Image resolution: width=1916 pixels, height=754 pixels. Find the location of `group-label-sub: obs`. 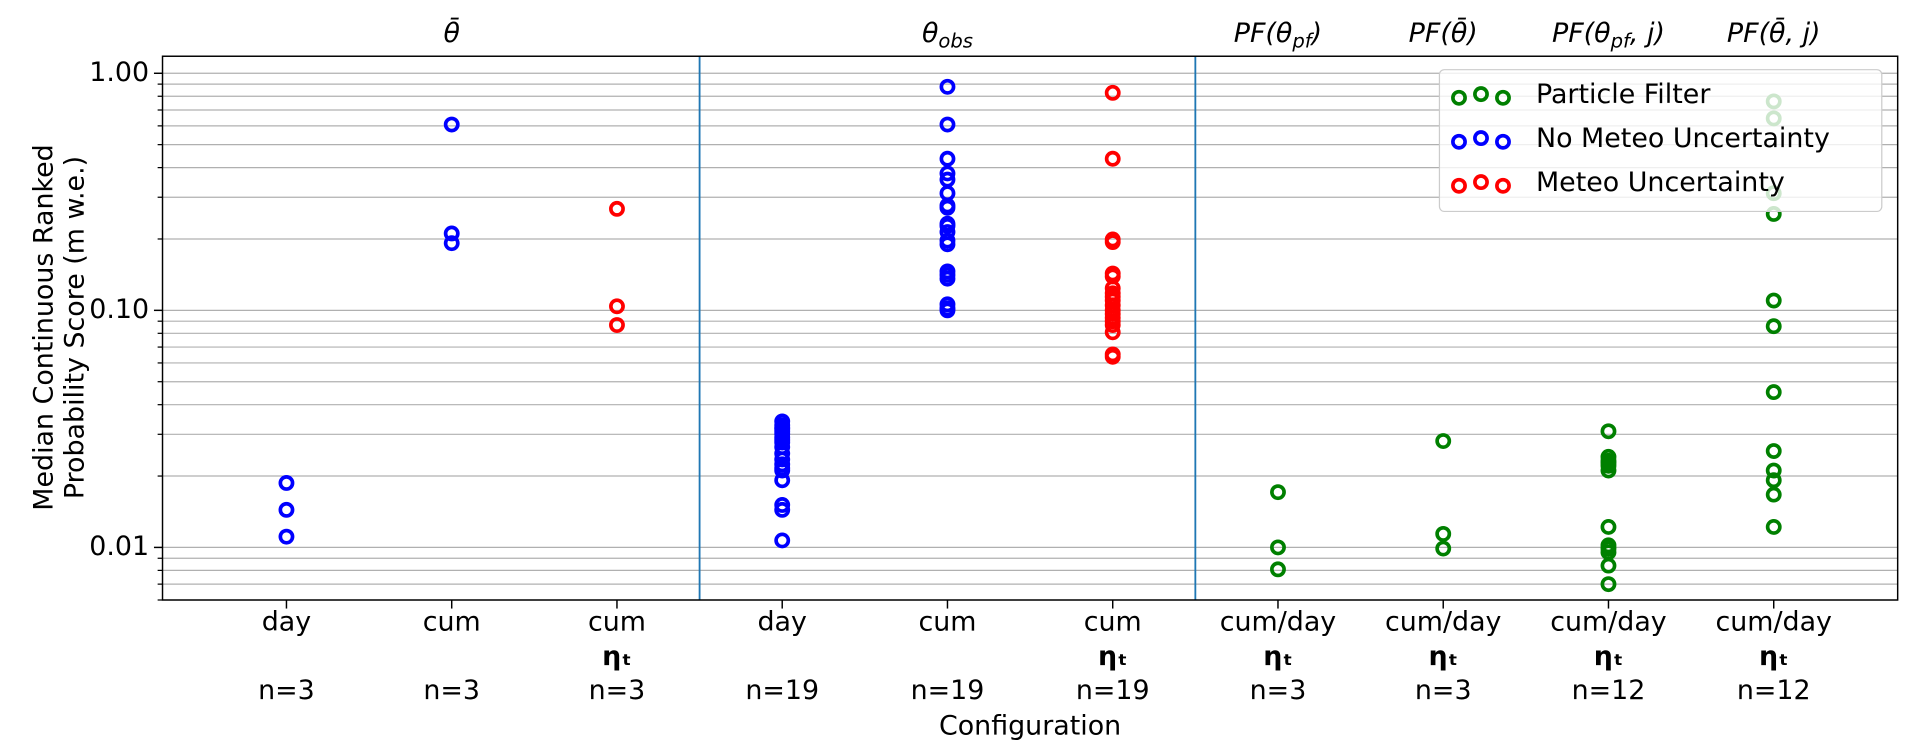

group-label-sub: obs is located at coordinates (955, 40).